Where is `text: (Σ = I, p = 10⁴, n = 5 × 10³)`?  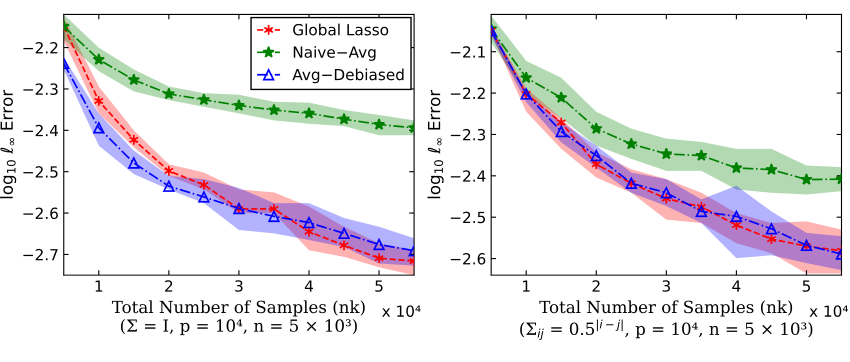 text: (Σ = I, p = 10⁴, n = 5 × 10³) is located at coordinates (238, 327).